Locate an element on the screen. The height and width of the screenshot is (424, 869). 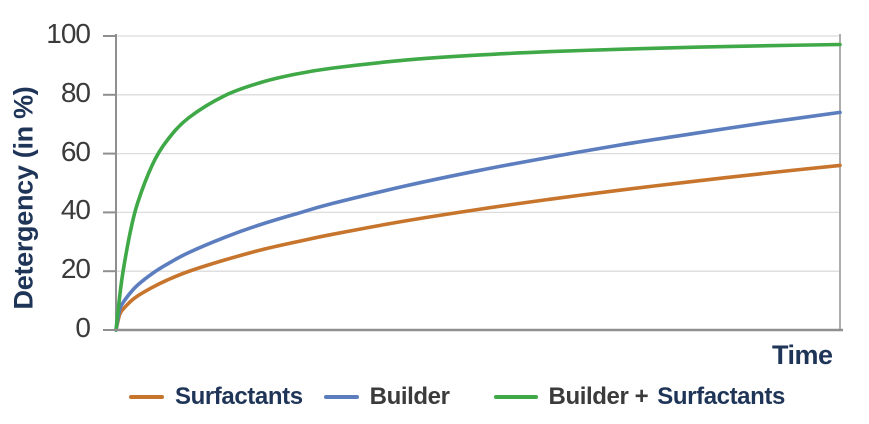
y-axis-ticks is located at coordinates (109, 183).